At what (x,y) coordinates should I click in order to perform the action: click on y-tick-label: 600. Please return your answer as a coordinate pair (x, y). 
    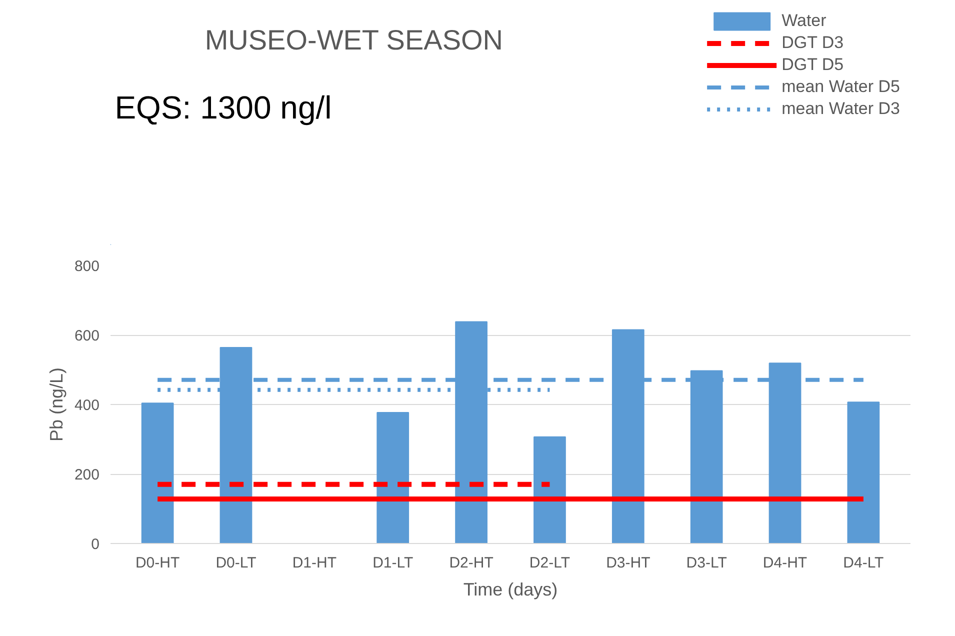
    Looking at the image, I should click on (87, 336).